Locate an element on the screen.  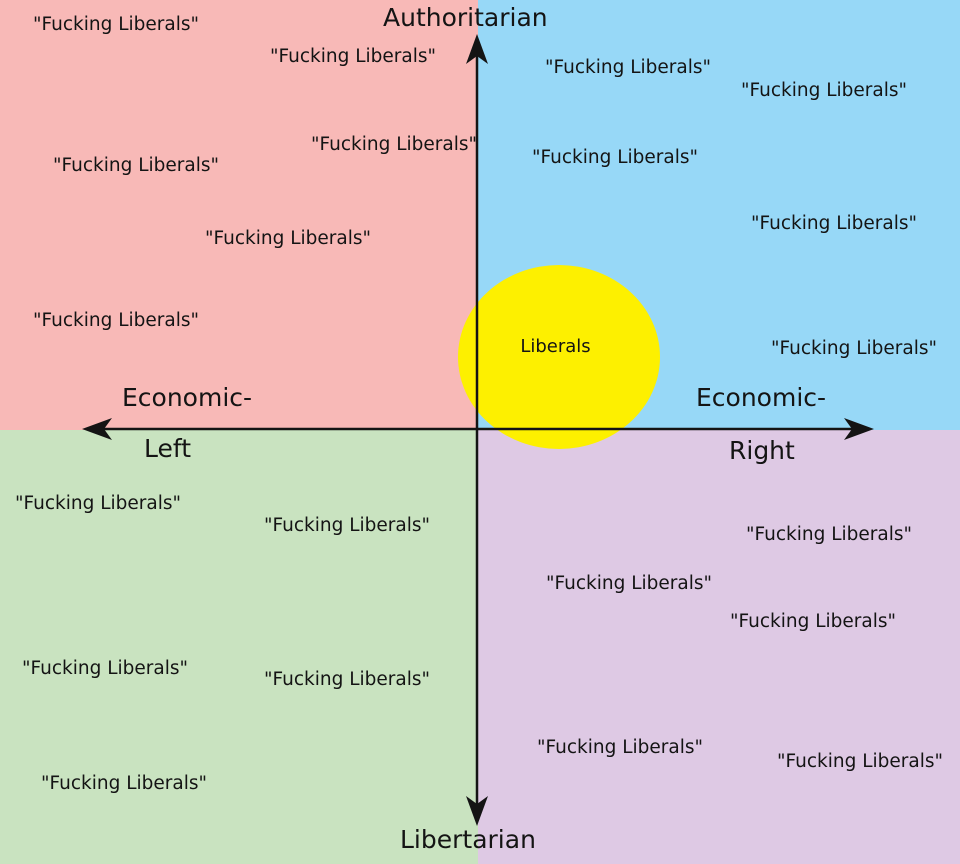
axis-label-economic-left-2: Left is located at coordinates (168, 448).